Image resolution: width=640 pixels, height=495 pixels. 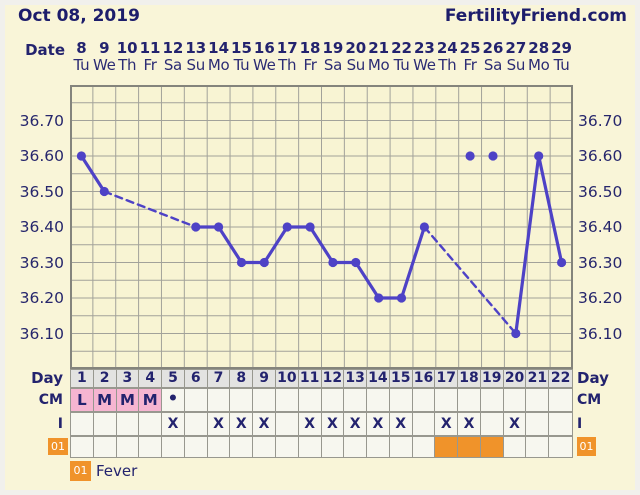 I want to click on day-cell-10: 10, so click(x=287, y=378).